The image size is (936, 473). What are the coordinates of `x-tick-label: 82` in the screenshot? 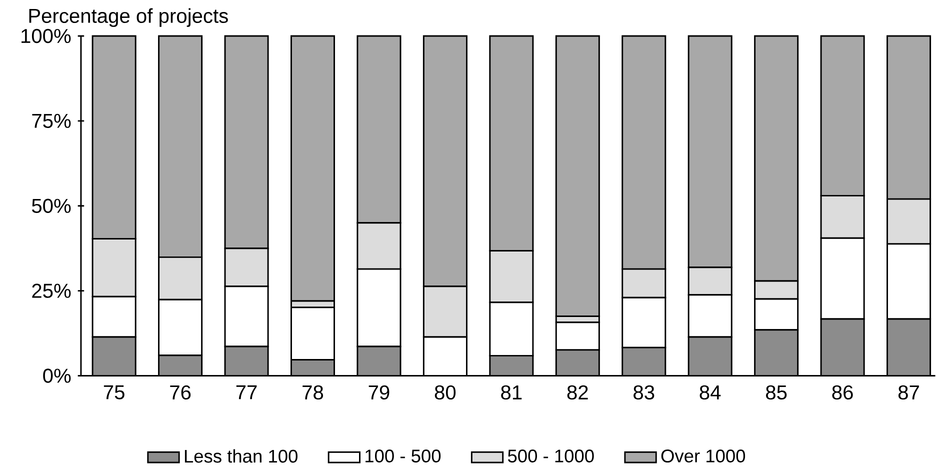 It's located at (577, 393).